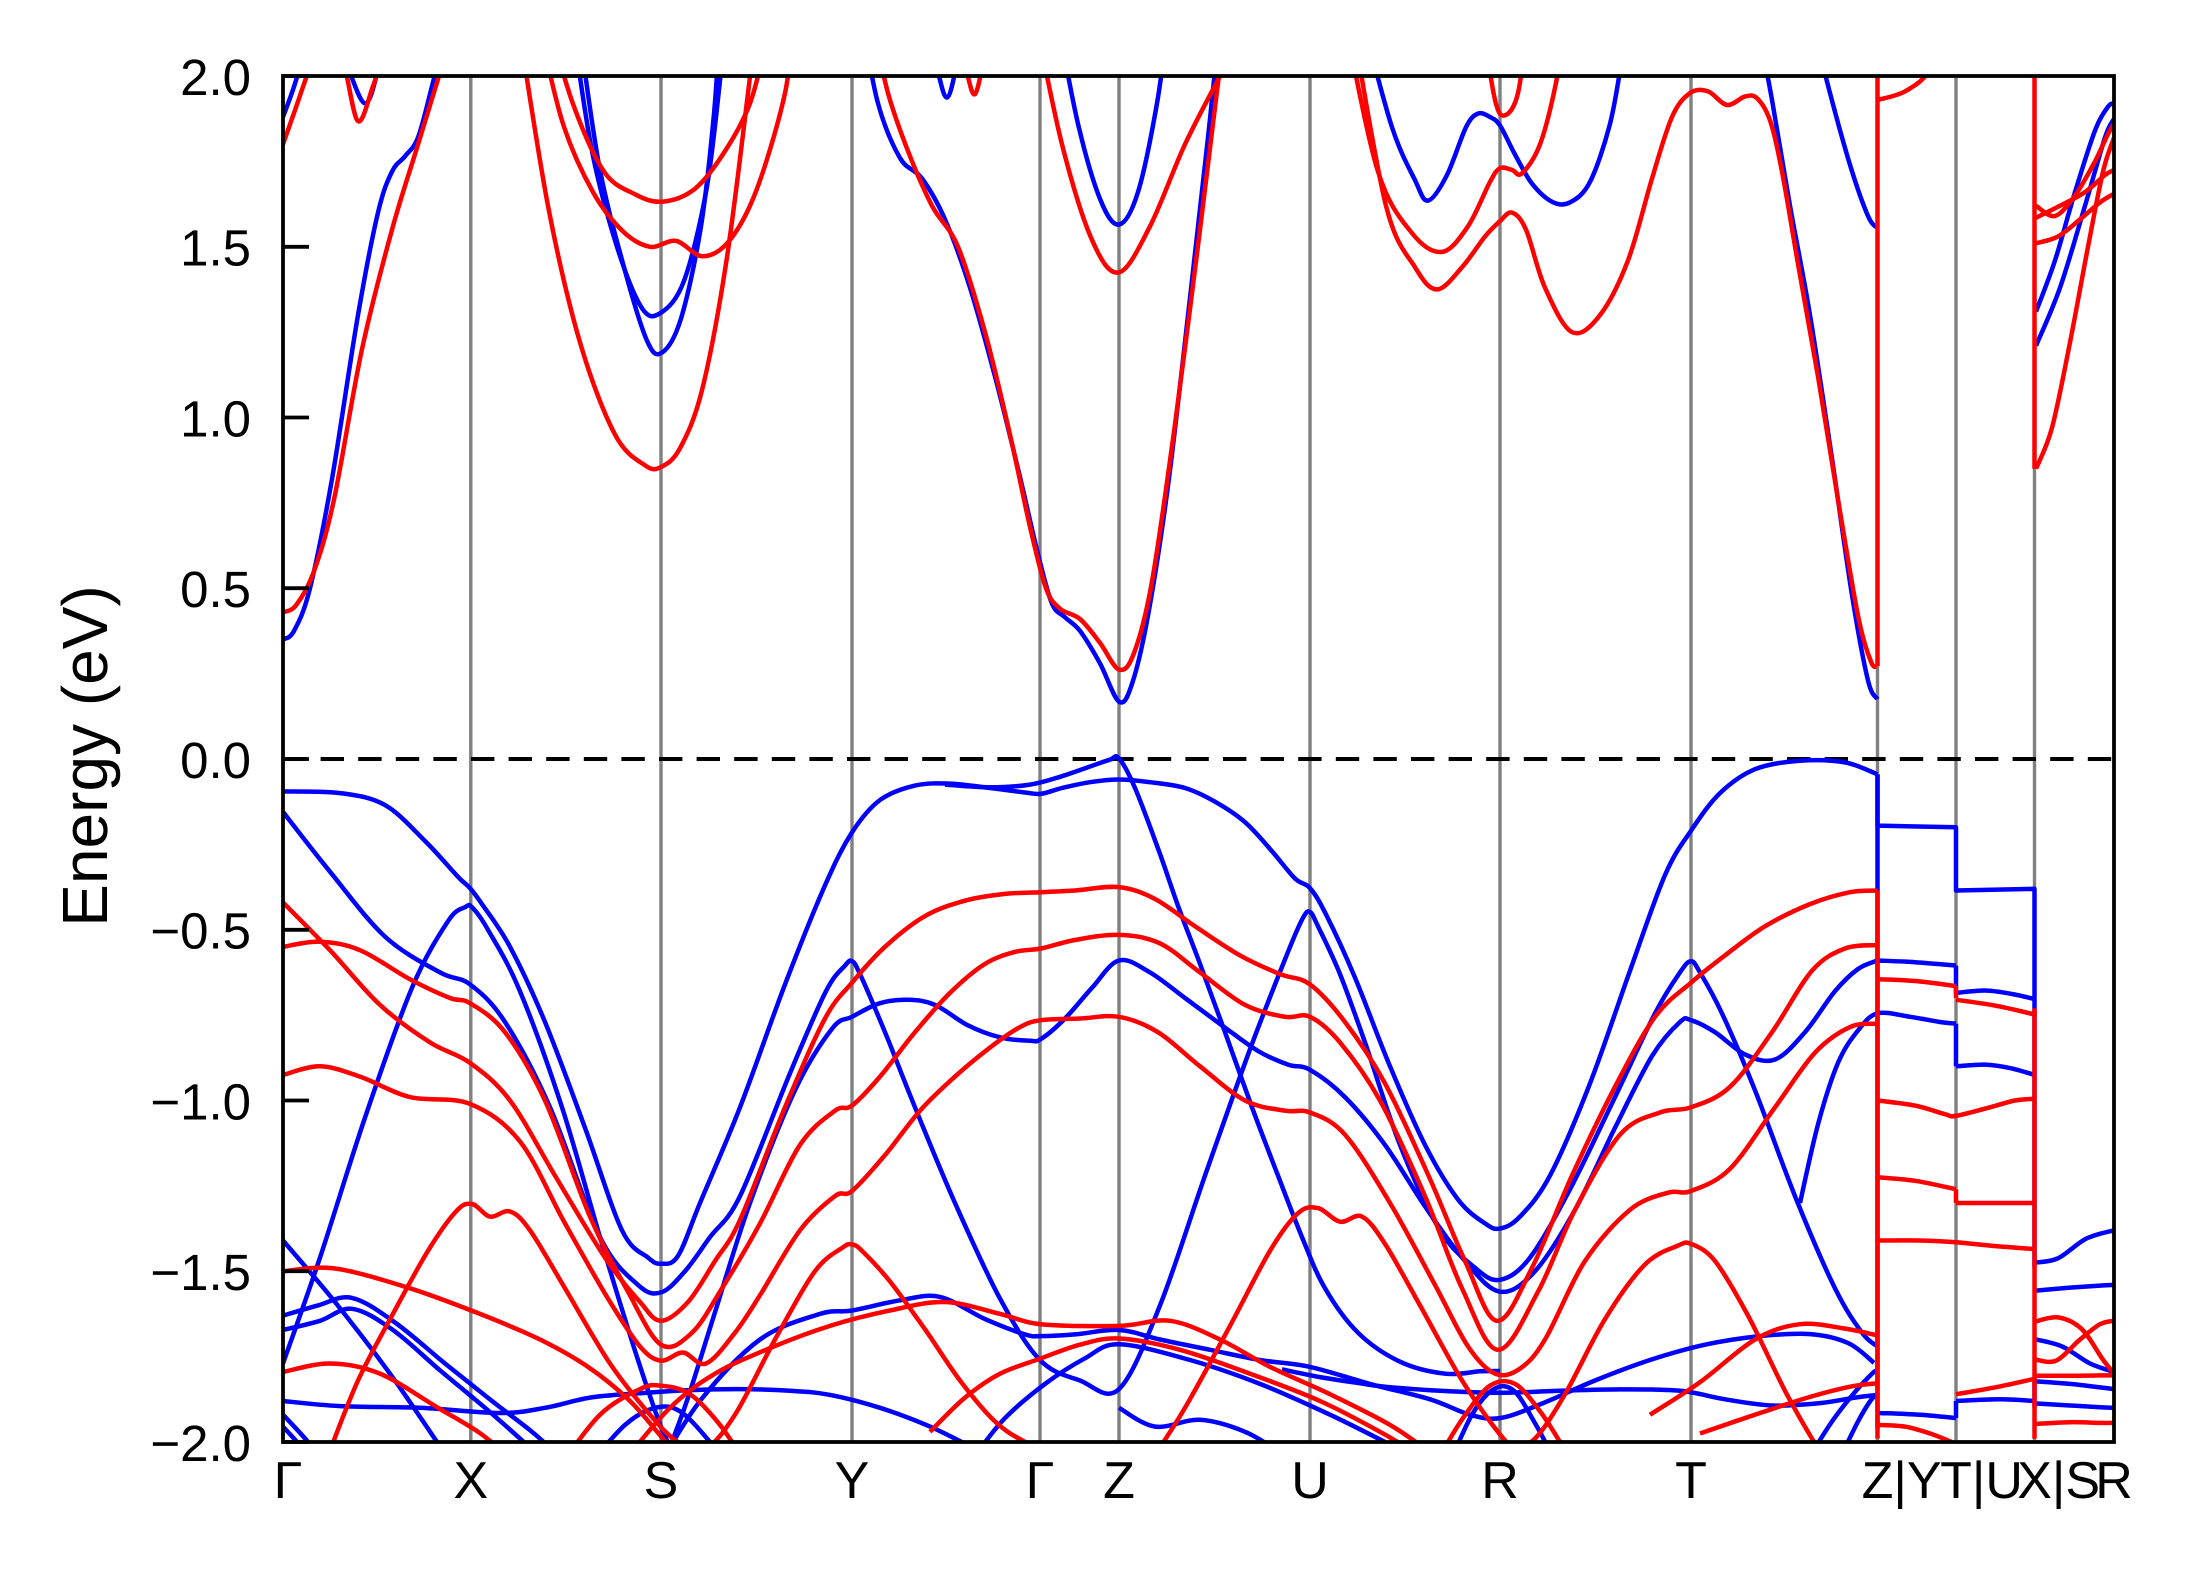  What do you see at coordinates (661, 1481) in the screenshot?
I see `svg-text: S` at bounding box center [661, 1481].